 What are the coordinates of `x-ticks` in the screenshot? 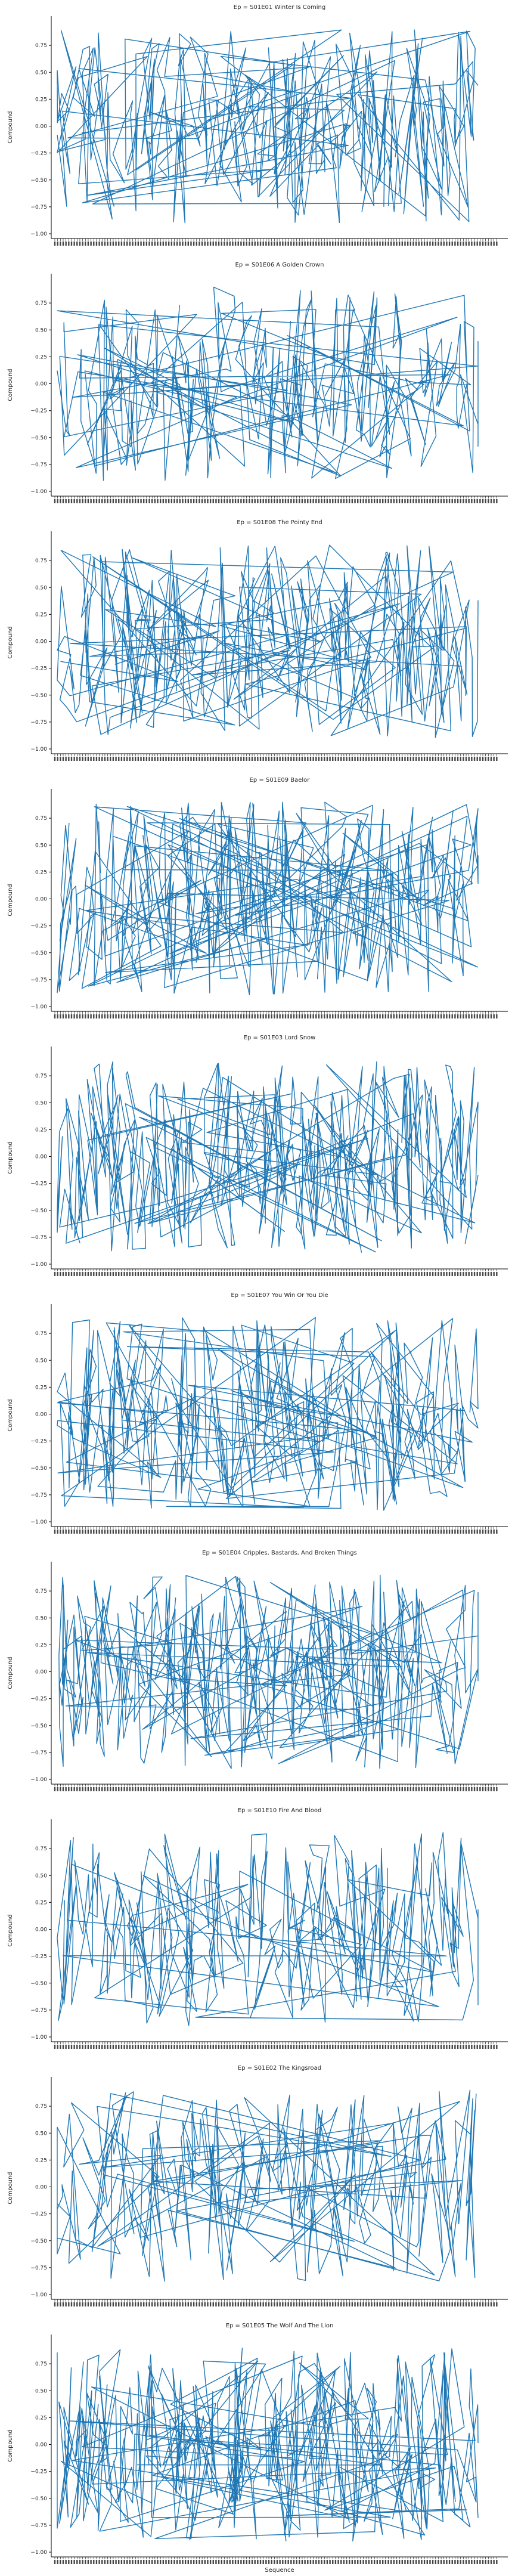 It's located at (276, 2302).